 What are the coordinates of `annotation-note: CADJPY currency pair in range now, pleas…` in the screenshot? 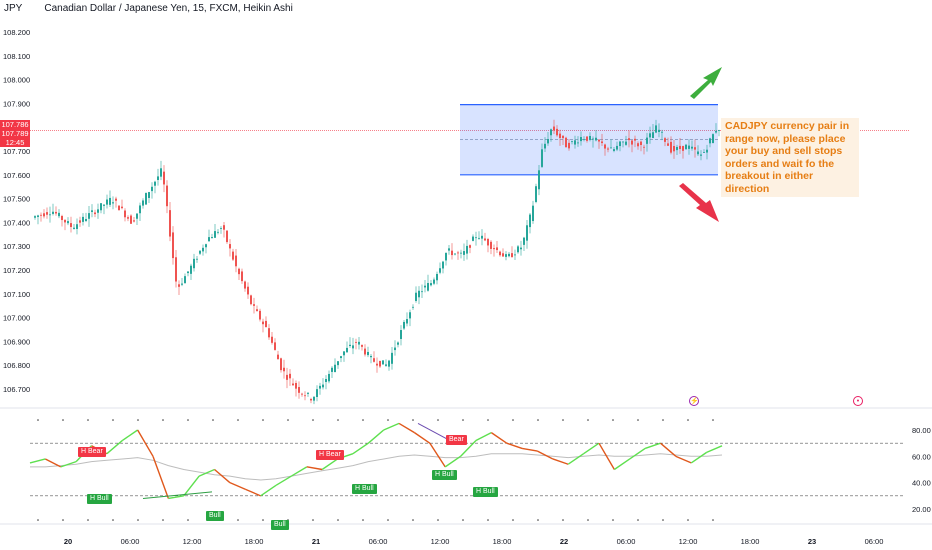 It's located at (790, 157).